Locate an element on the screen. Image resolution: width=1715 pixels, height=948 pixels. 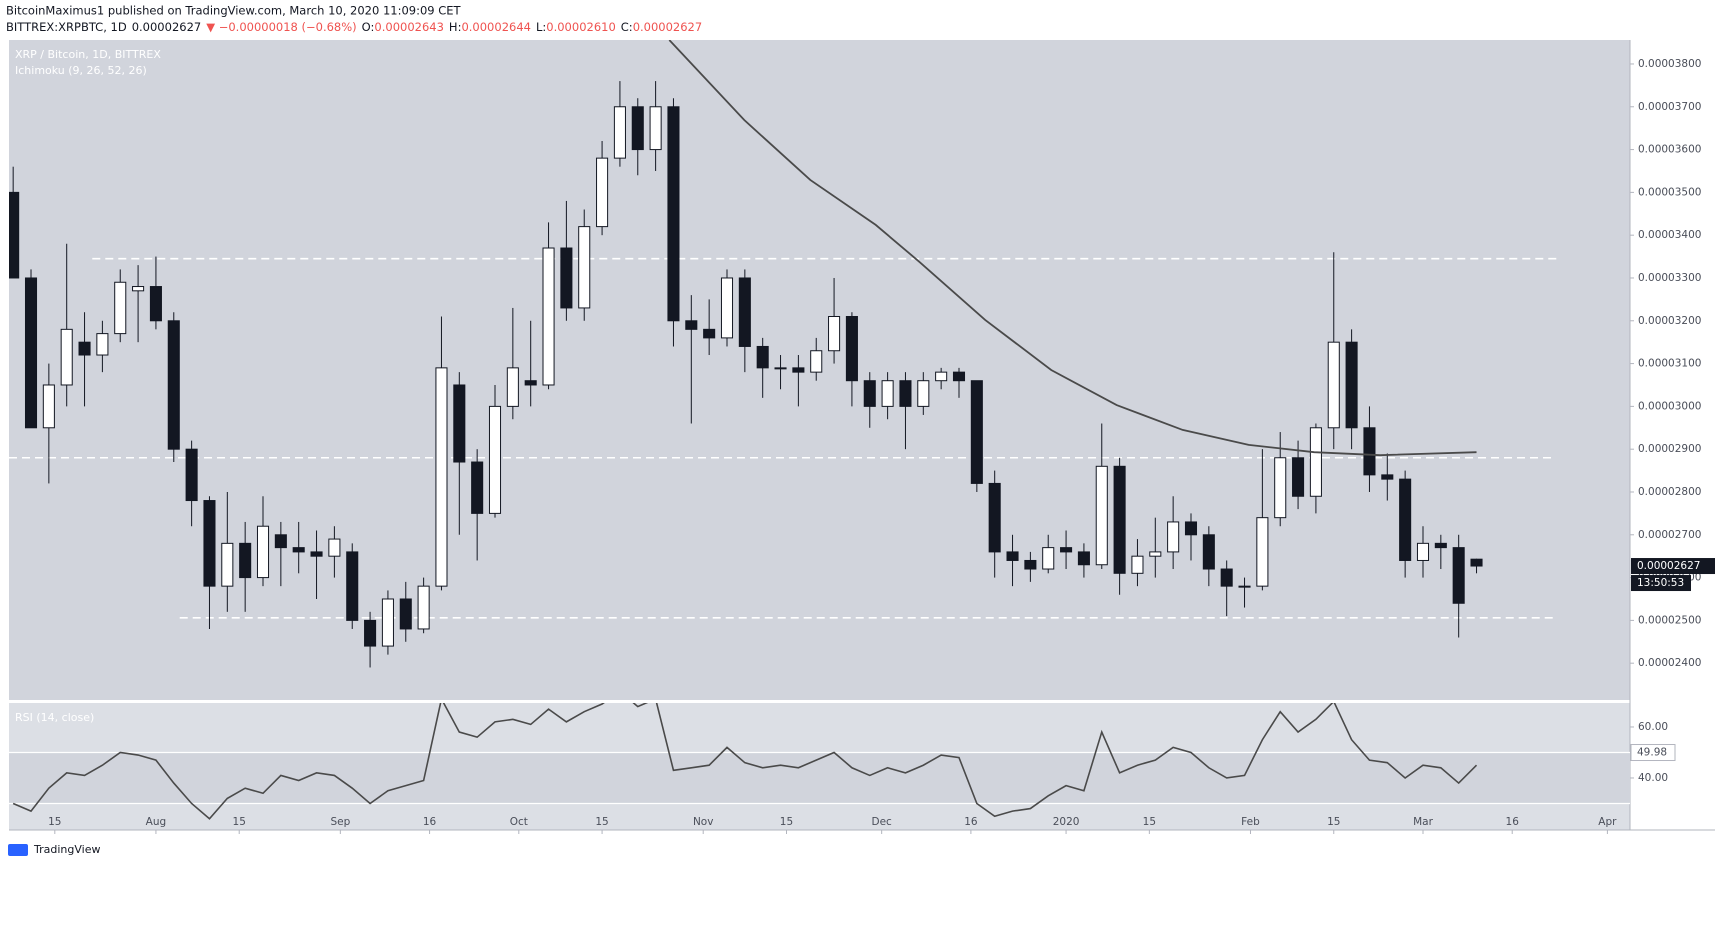
quote-part: ▼ −0.00000018 (−0.68%) is located at coordinates (281, 27).